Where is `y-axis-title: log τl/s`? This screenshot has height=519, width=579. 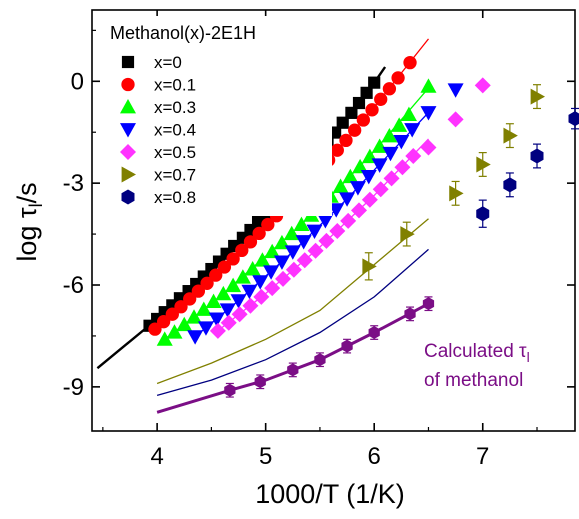
y-axis-title: log τl/s is located at coordinates (29, 221).